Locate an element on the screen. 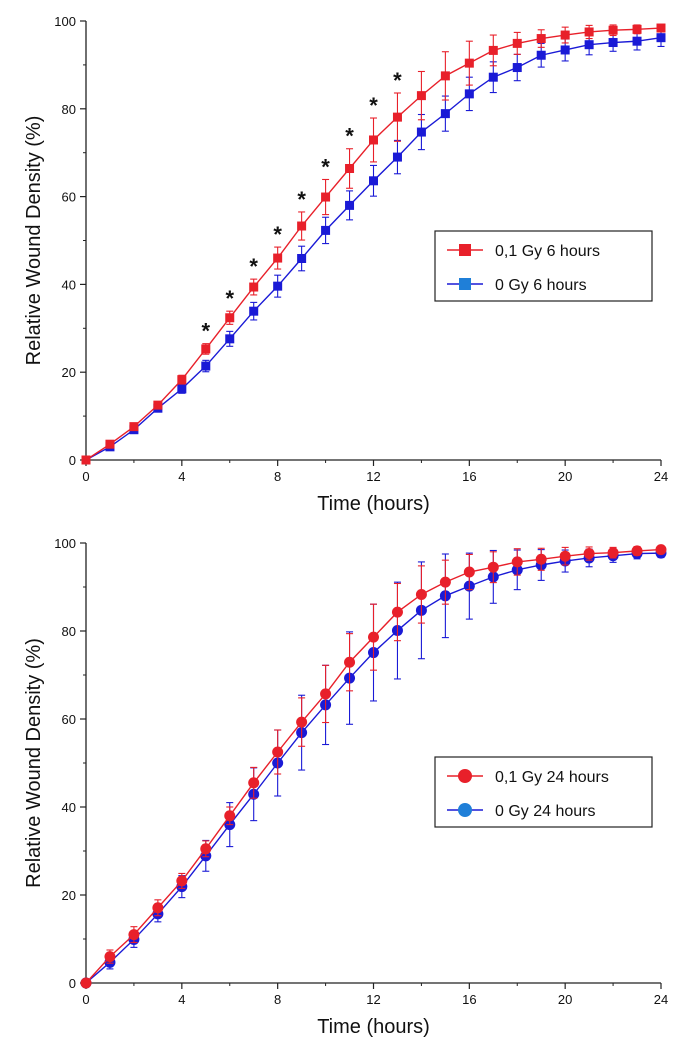 The height and width of the screenshot is (1047, 675). legend-label: 0,1 Gy 6 hours is located at coordinates (547, 251).